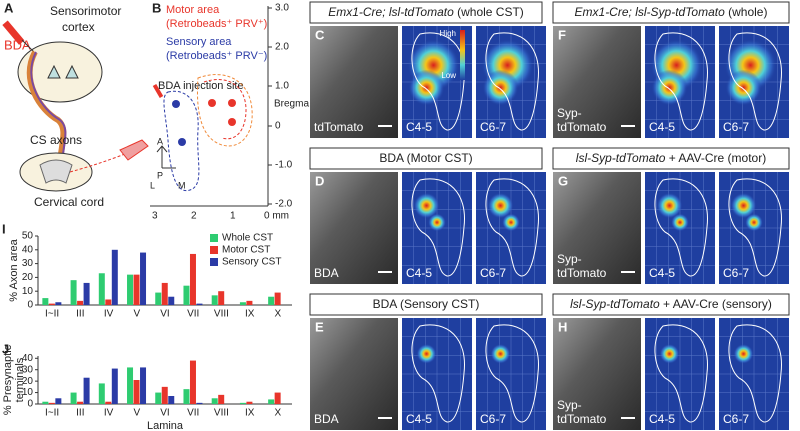 The height and width of the screenshot is (431, 800). I want to click on compass-label: A, so click(160, 141).